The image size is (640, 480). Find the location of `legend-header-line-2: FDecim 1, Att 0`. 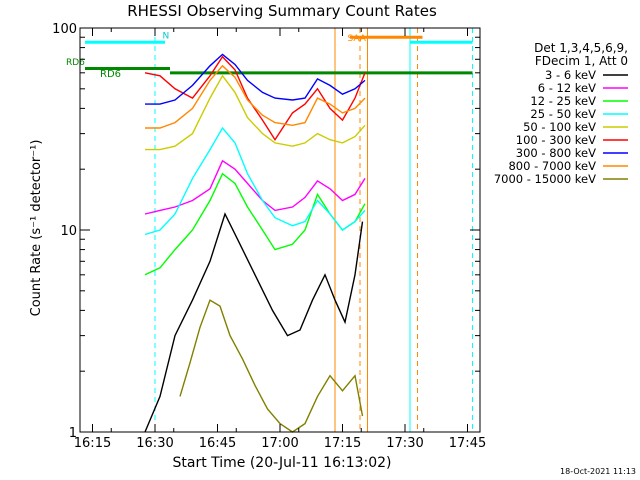

legend-header-line-2: FDecim 1, Att 0 is located at coordinates (581, 61).